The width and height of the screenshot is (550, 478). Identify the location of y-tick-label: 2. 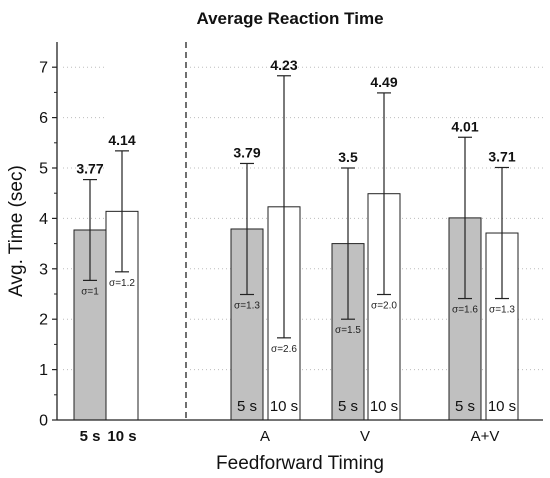
(43, 320).